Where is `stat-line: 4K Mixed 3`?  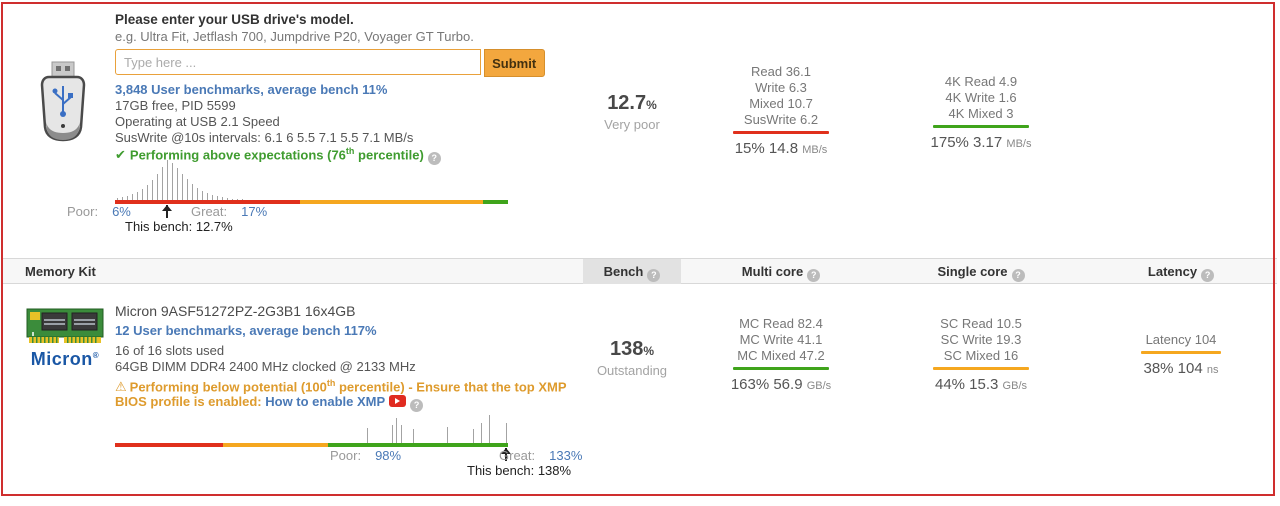
stat-line: 4K Mixed 3 is located at coordinates (981, 113).